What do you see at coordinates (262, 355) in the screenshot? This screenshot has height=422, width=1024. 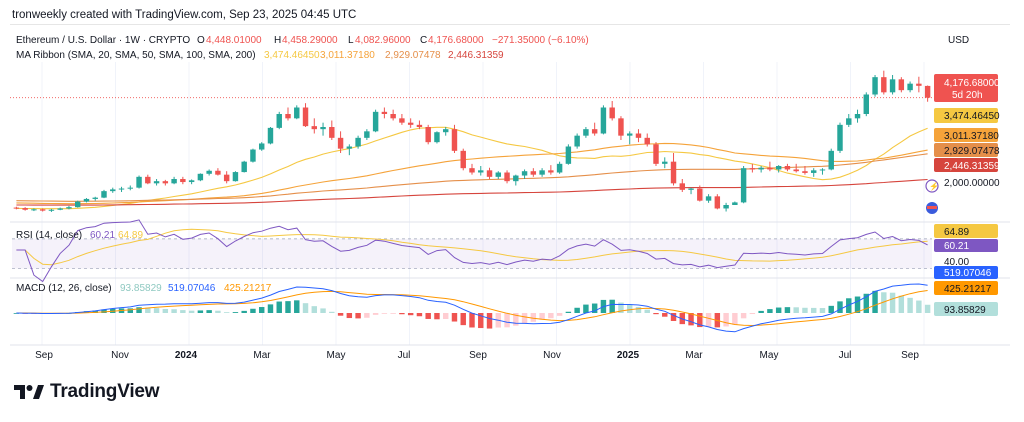 I see `time-axis-label: Mar` at bounding box center [262, 355].